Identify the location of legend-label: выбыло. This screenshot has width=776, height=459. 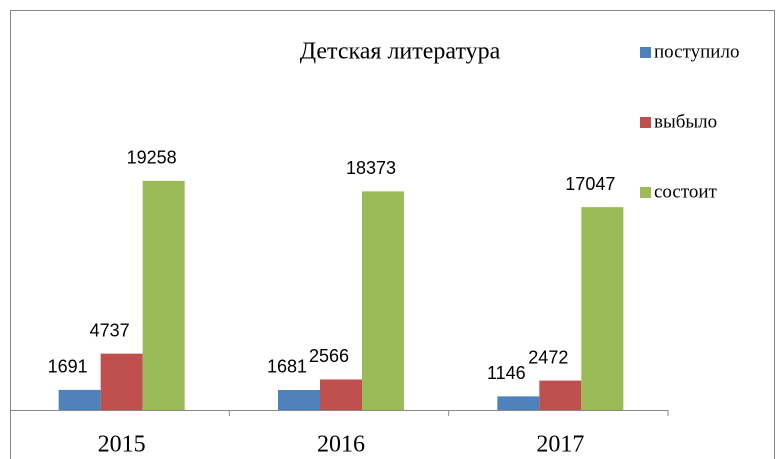
(685, 121).